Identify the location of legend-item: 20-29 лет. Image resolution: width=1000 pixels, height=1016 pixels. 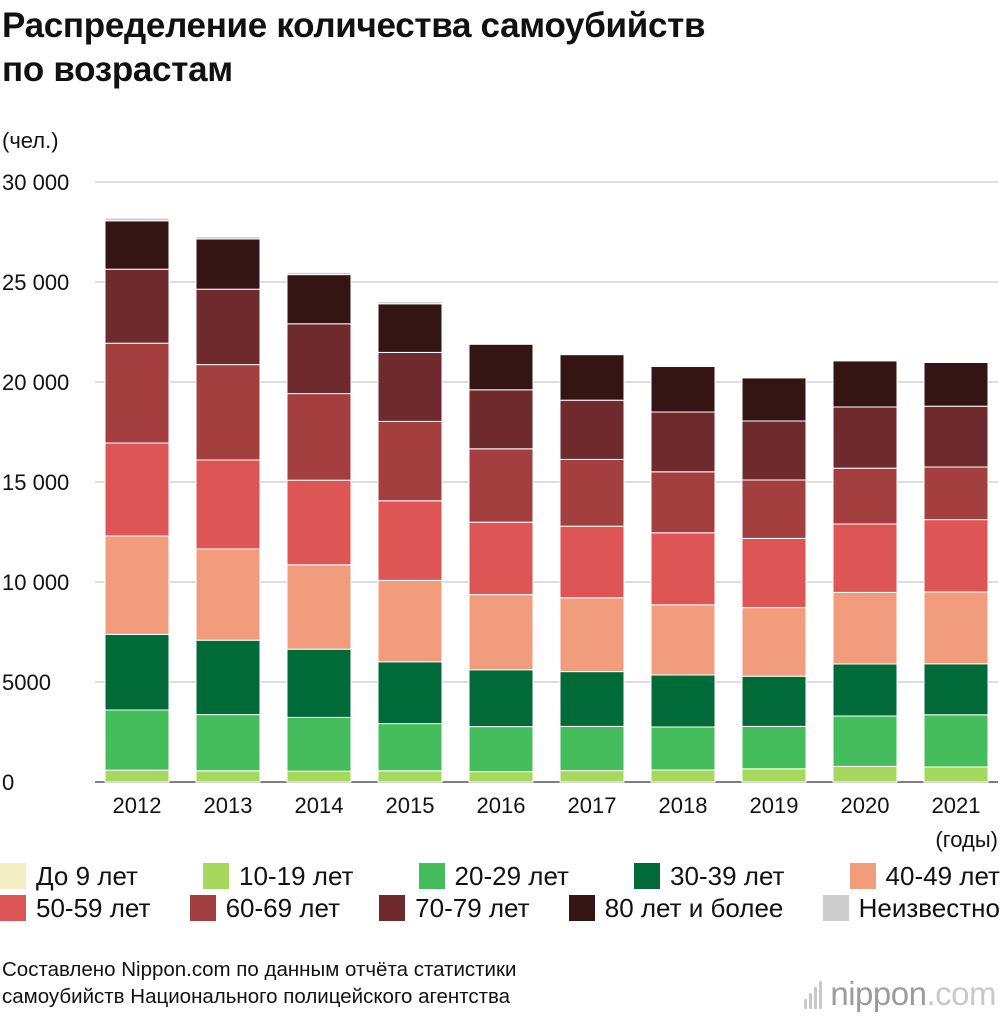
(493, 876).